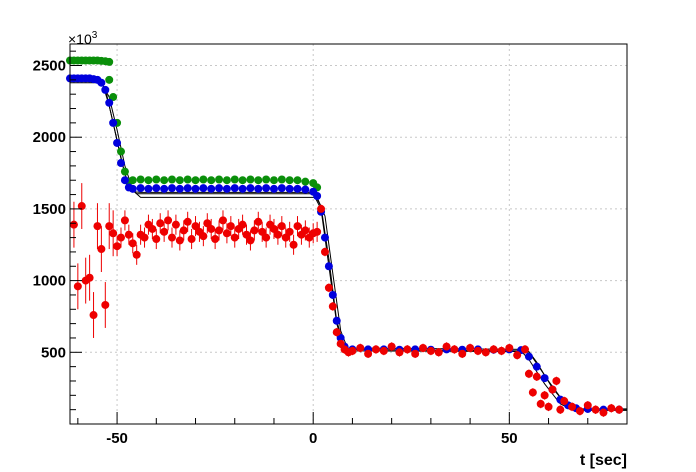  Describe the element at coordinates (49, 281) in the screenshot. I see `y-tick-label: 1000` at that location.